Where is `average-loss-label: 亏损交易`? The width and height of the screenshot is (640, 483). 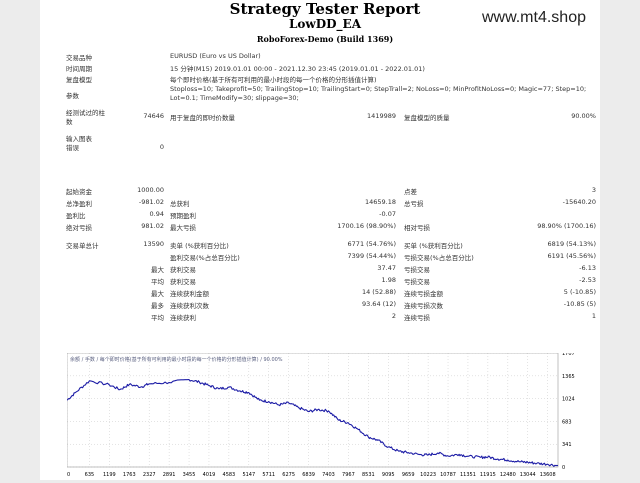 average-loss-label: 亏损交易 is located at coordinates (417, 282).